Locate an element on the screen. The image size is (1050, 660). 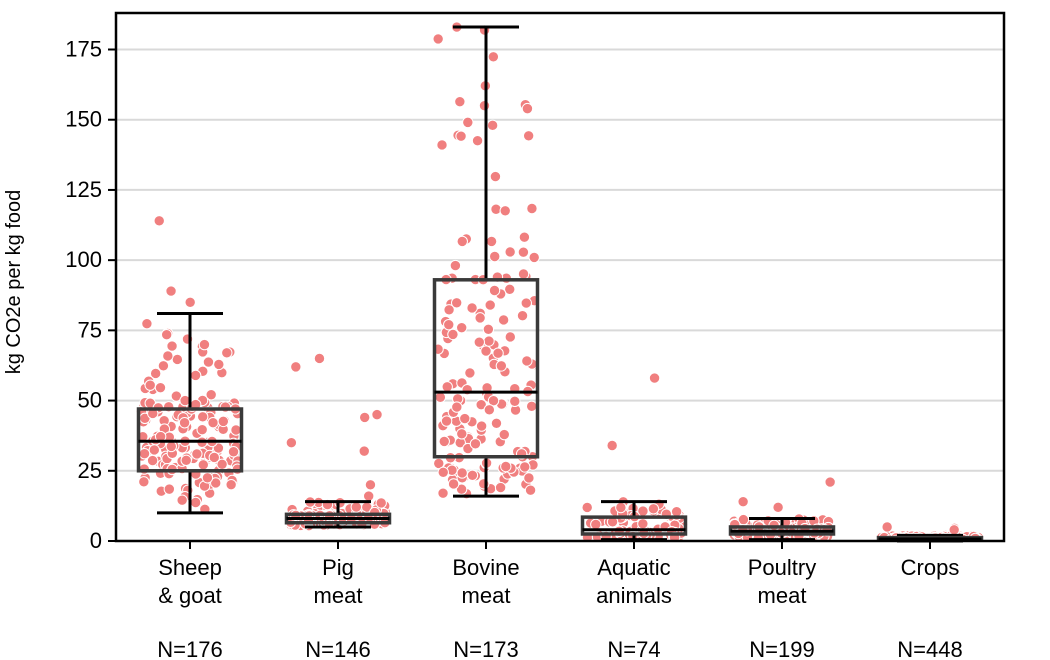
y-tick-label: 125 is located at coordinates (83, 189).